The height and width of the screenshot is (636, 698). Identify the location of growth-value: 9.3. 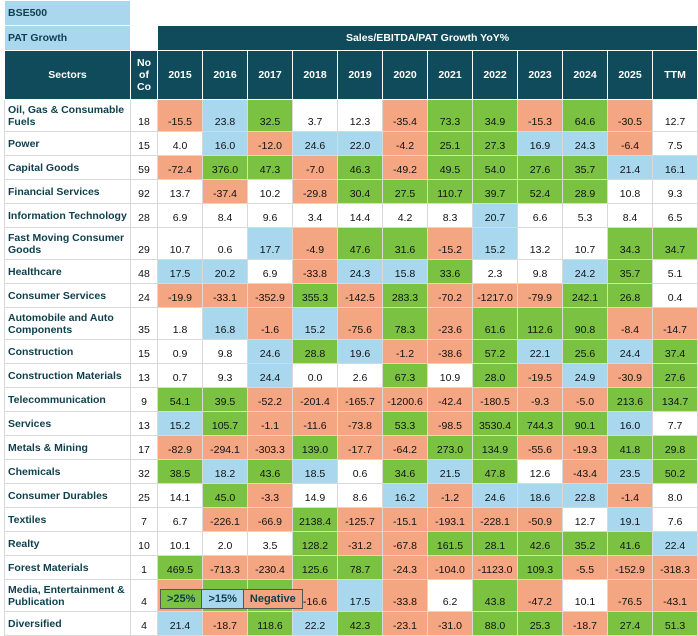
(674, 191).